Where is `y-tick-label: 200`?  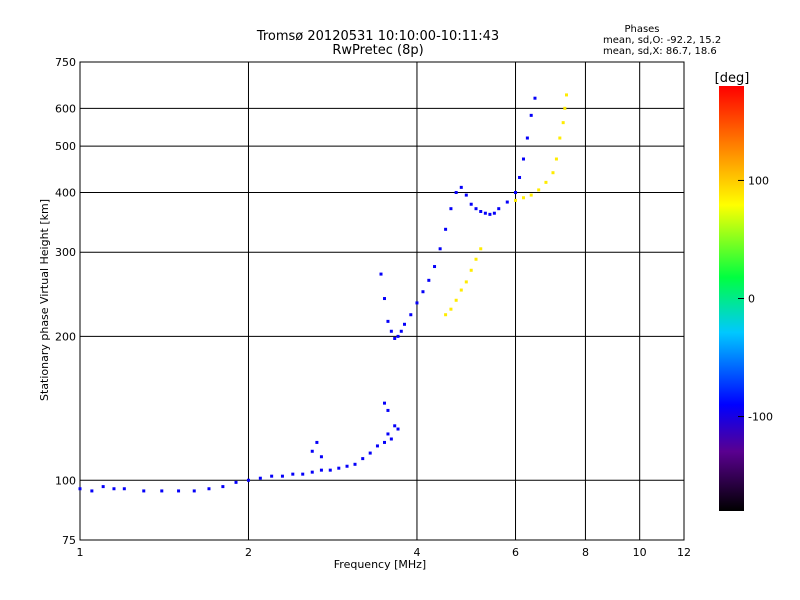
y-tick-label: 200 is located at coordinates (65, 336).